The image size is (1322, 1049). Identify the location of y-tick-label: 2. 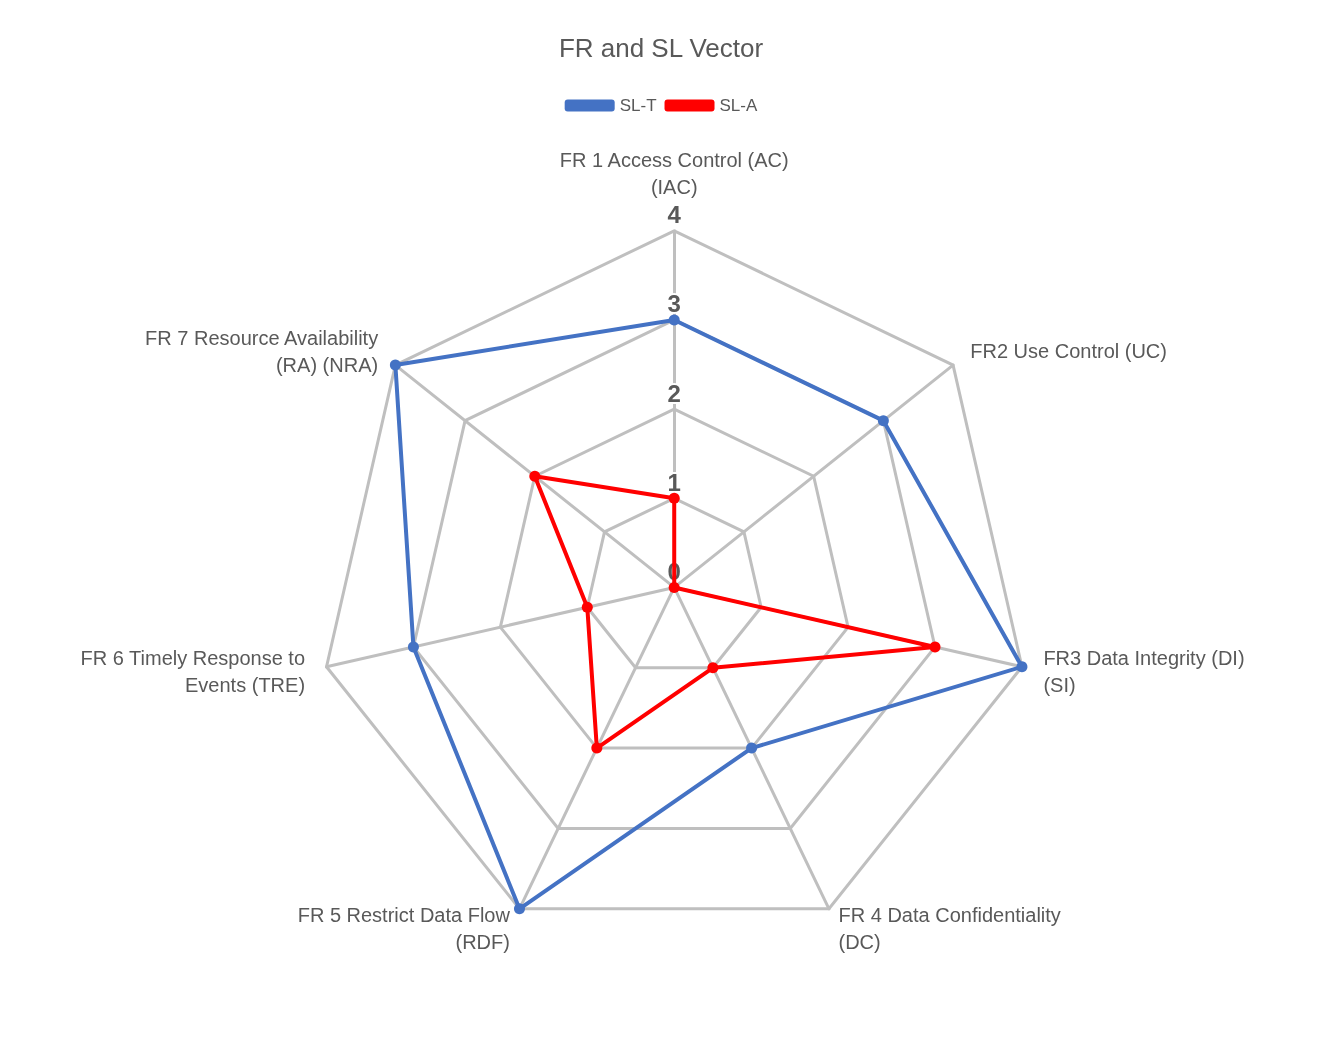
(674, 393).